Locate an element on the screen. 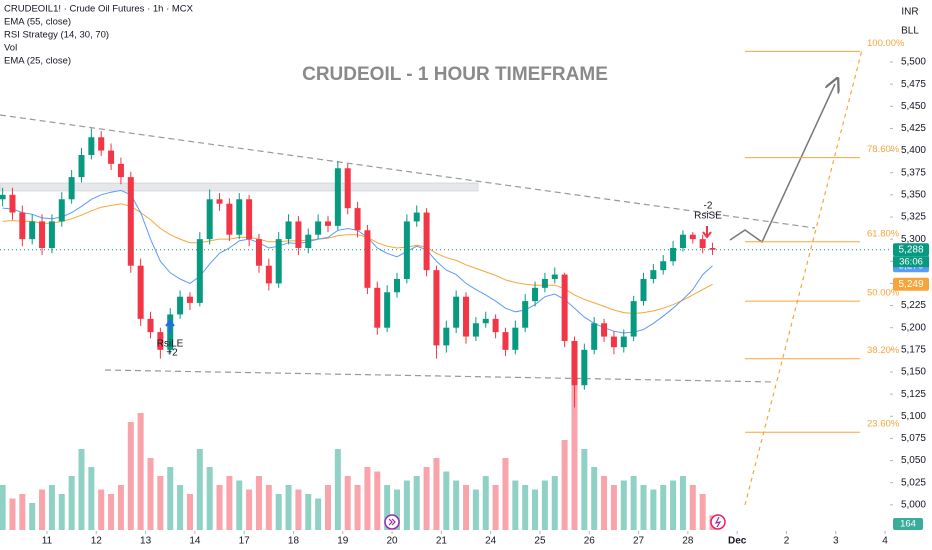 The height and width of the screenshot is (550, 932). y-tick-label: 5,225 is located at coordinates (913, 305).